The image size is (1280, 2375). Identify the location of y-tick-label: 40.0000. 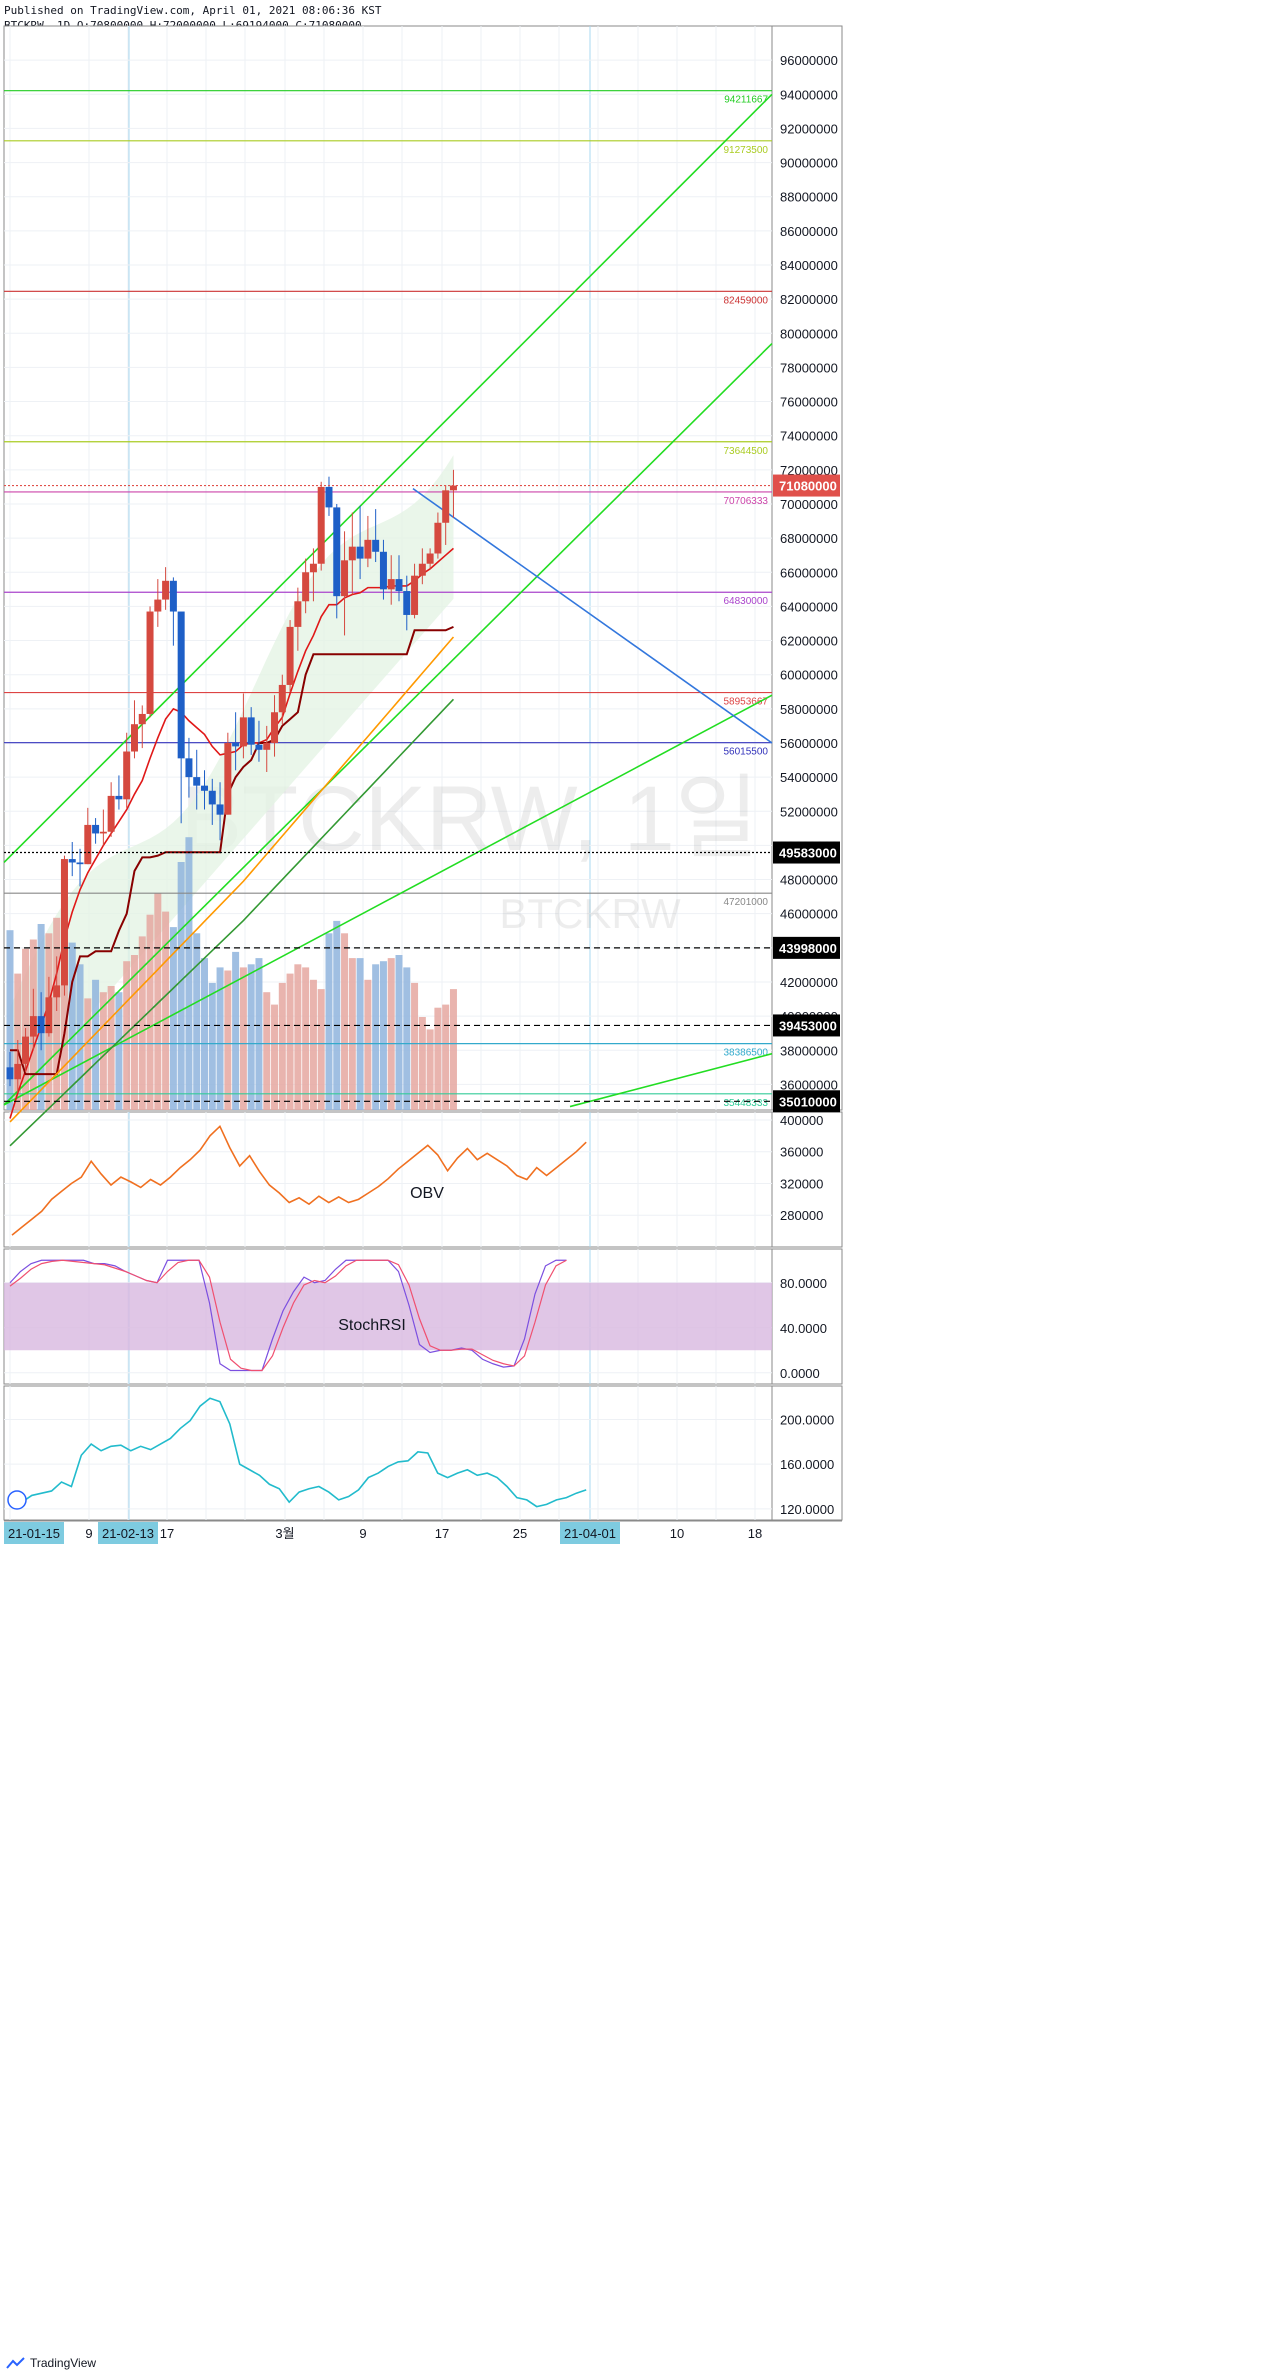
(803, 1328).